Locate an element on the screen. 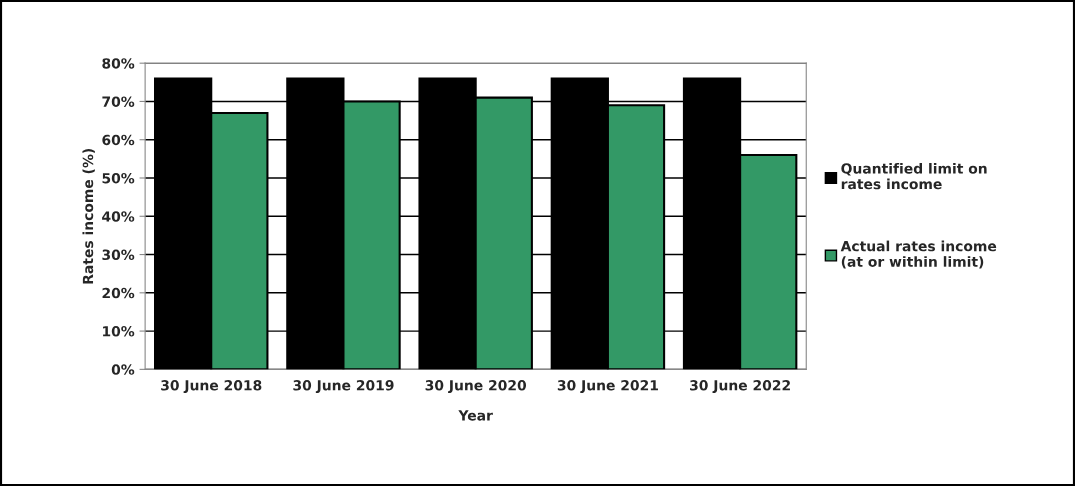  y-tick-label: 80% is located at coordinates (118, 63).